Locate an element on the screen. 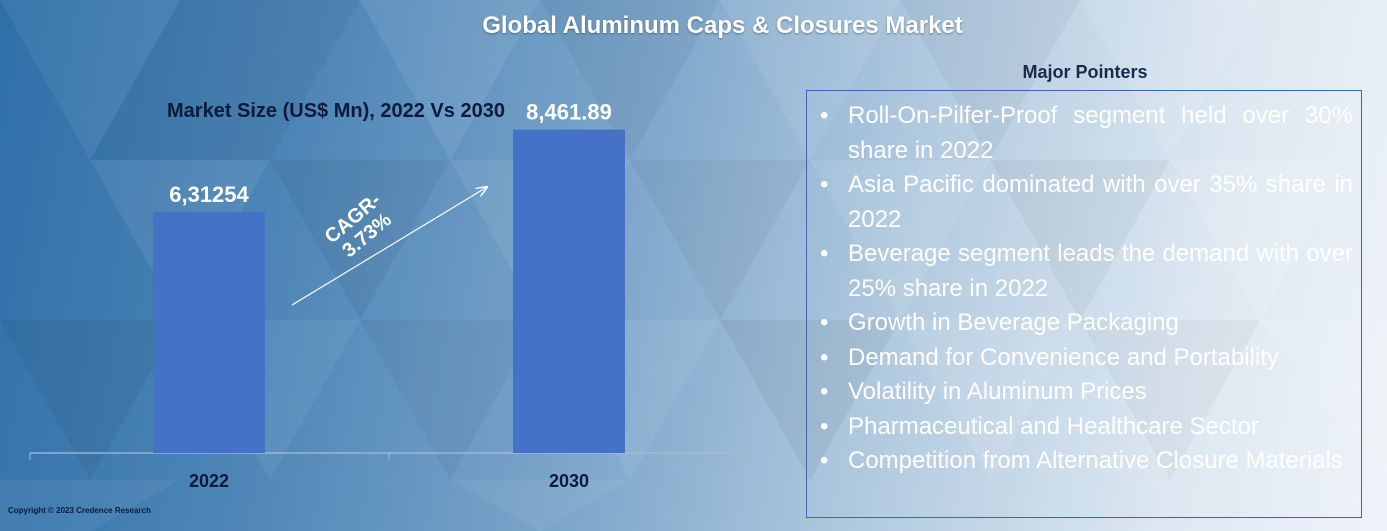 The width and height of the screenshot is (1387, 531). pointer-item: Growth in Beverage Packaging is located at coordinates (1084, 323).